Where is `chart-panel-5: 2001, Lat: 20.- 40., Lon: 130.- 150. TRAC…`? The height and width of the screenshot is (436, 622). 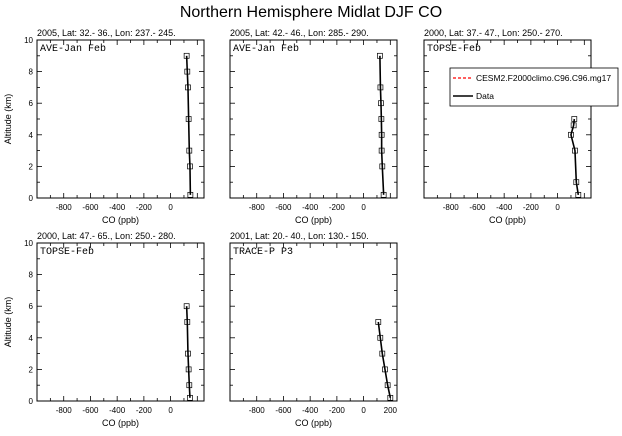
chart-panel-5: 2001, Lat: 20.- 40., Lon: 130.- 150. TRAC… is located at coordinates (313, 329).